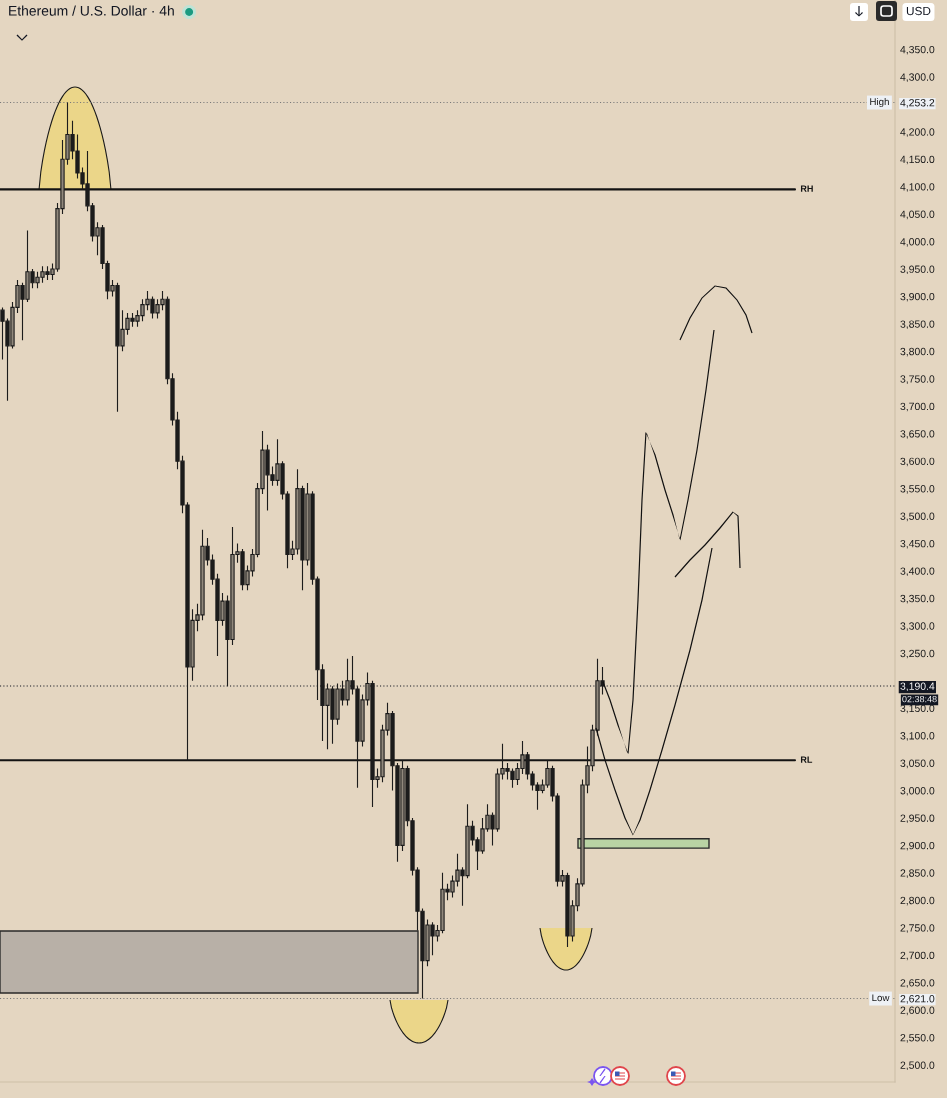 This screenshot has width=947, height=1098. Describe the element at coordinates (917, 572) in the screenshot. I see `y-tick-label: 3,400.0` at that location.